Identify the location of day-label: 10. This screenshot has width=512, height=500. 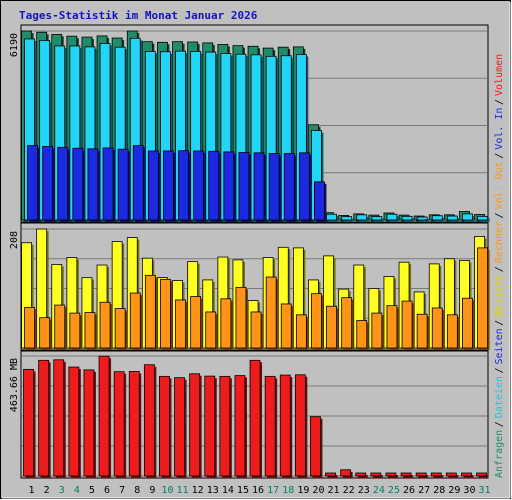
(167, 490).